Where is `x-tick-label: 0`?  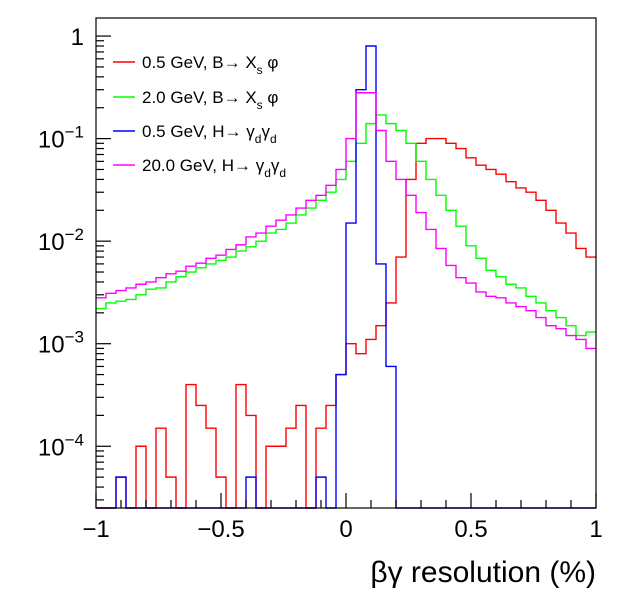
x-tick-label: 0 is located at coordinates (345, 529).